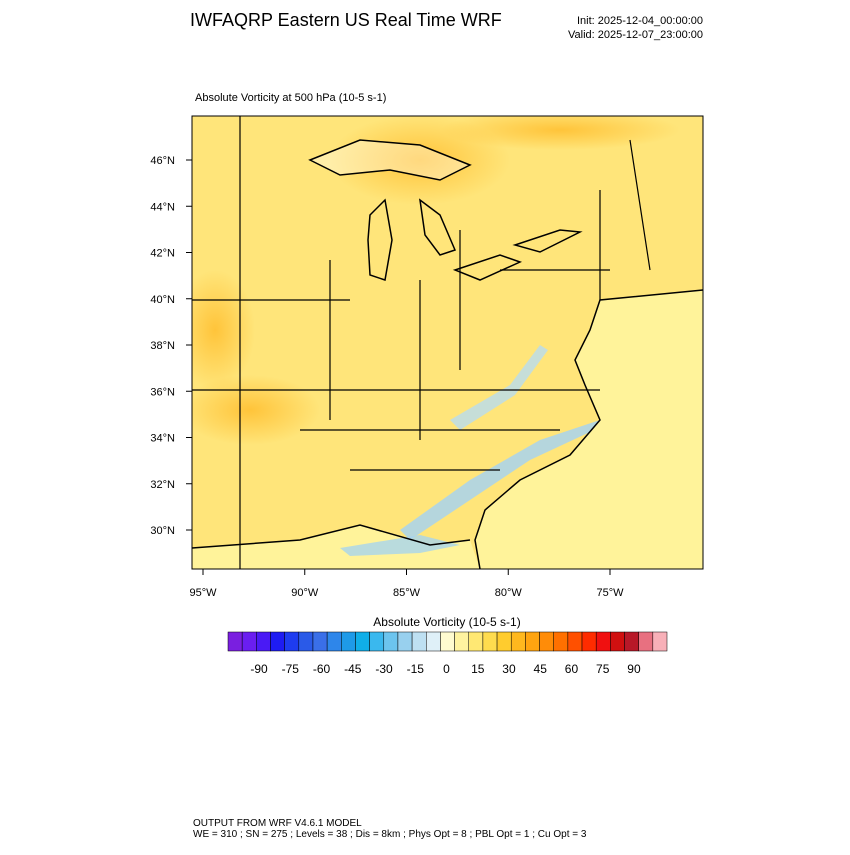  What do you see at coordinates (640, 21) in the screenshot?
I see `init-time: Init: 2025-12-04_00:00:00` at bounding box center [640, 21].